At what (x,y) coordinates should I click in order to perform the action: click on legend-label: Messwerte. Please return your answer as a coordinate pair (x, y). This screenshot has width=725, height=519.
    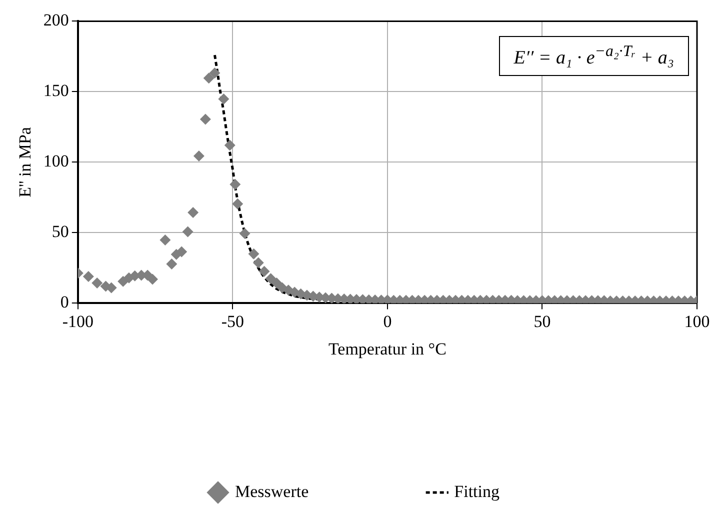
    Looking at the image, I should click on (272, 491).